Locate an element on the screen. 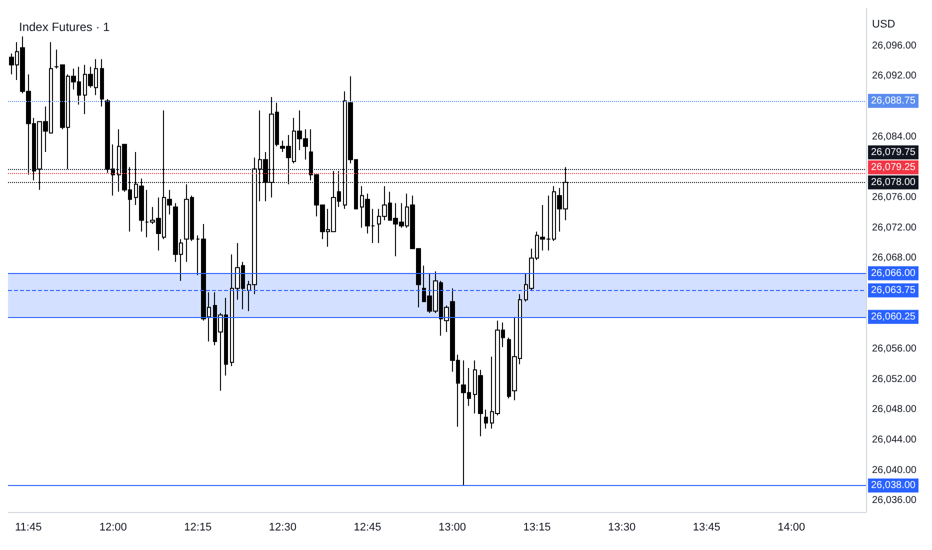 The image size is (932, 550). x-tick-label: 12:15 is located at coordinates (198, 528).